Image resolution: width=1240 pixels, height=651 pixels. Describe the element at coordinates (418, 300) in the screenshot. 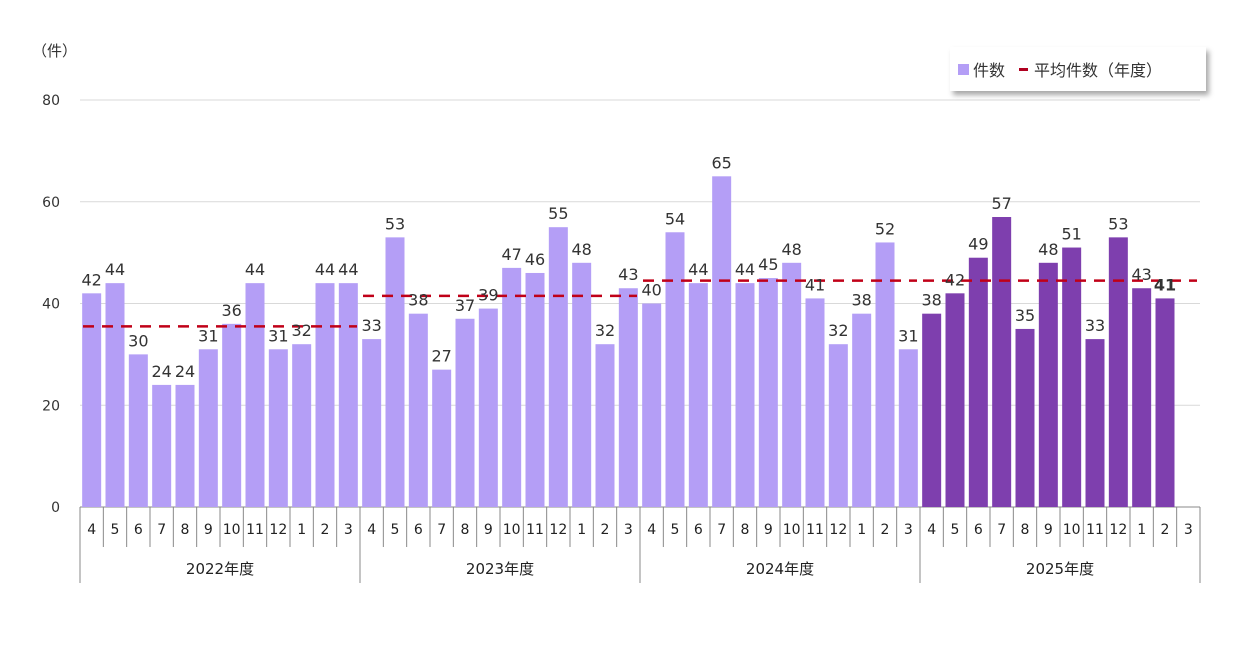

I see `data-label: 38` at that location.